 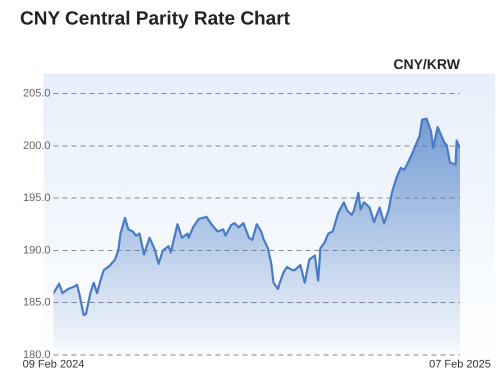 What do you see at coordinates (36, 302) in the screenshot?
I see `y-tick-label: 185.0` at bounding box center [36, 302].